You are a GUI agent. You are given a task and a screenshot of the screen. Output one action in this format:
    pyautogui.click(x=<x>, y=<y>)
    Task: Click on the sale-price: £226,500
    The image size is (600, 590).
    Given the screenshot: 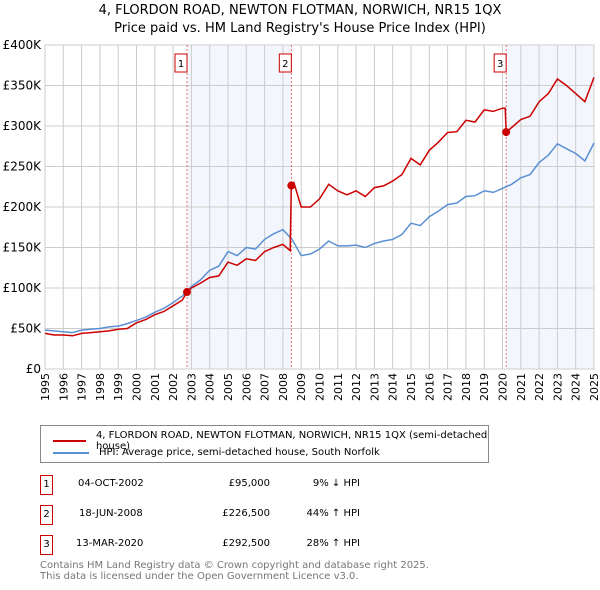 What is the action you would take?
    pyautogui.click(x=246, y=513)
    